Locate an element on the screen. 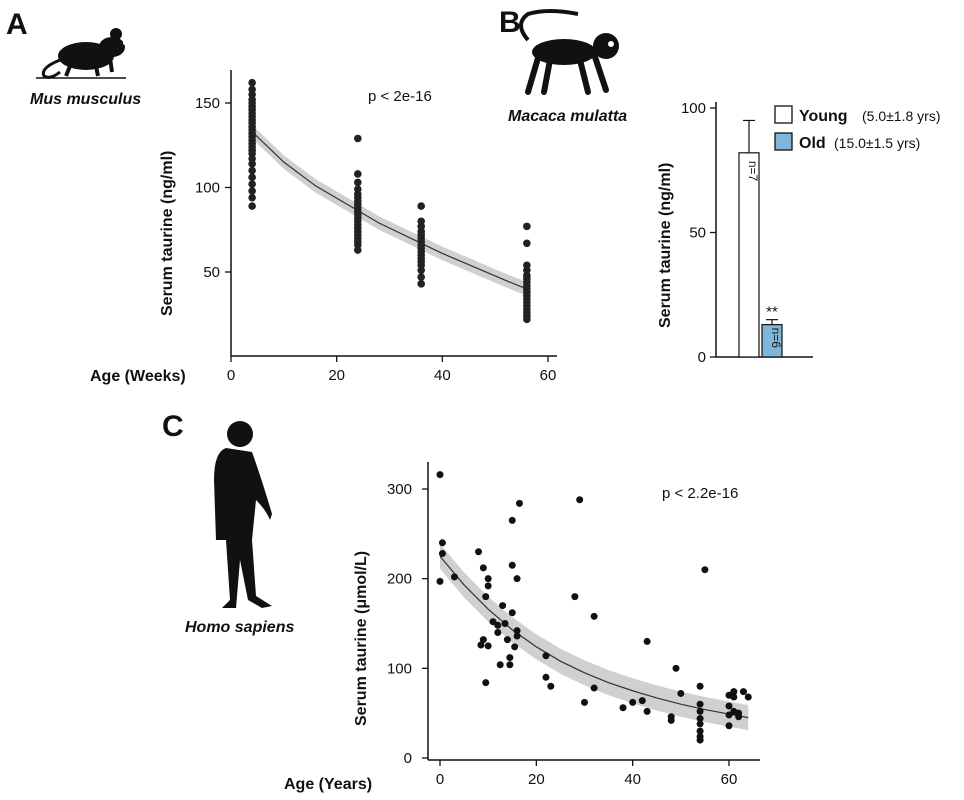 The width and height of the screenshot is (964, 800). y-tick-label-c: 0 is located at coordinates (408, 758).